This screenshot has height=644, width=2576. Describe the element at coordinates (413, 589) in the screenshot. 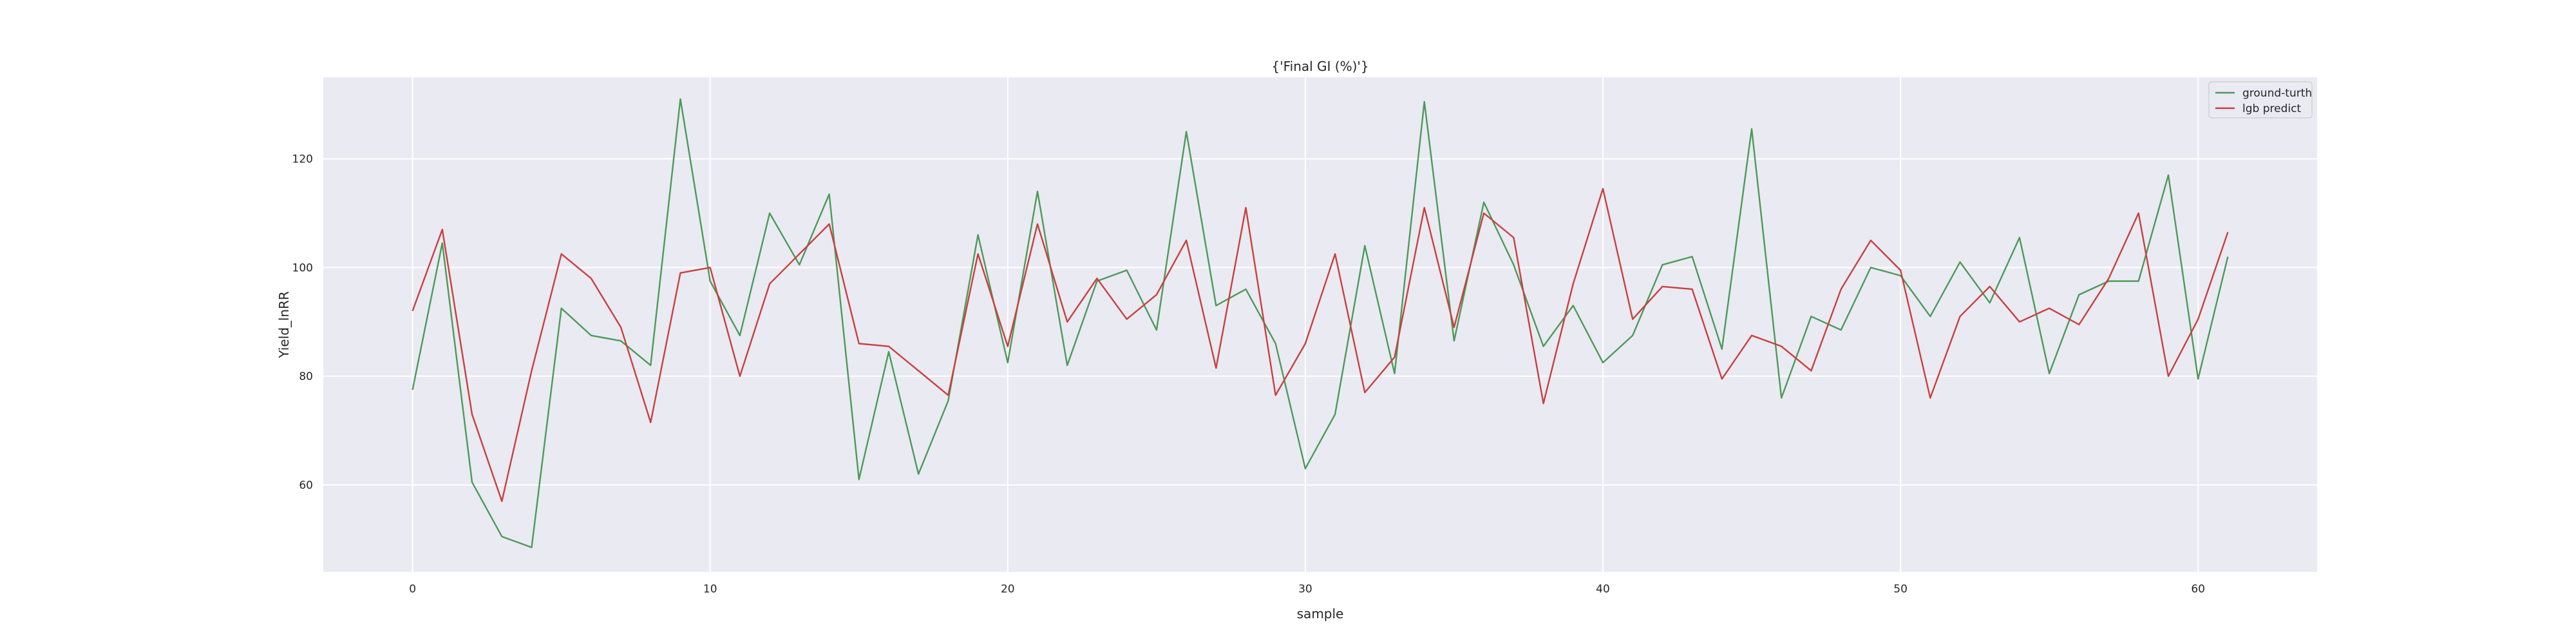

I see `x-tick-label: 0` at that location.